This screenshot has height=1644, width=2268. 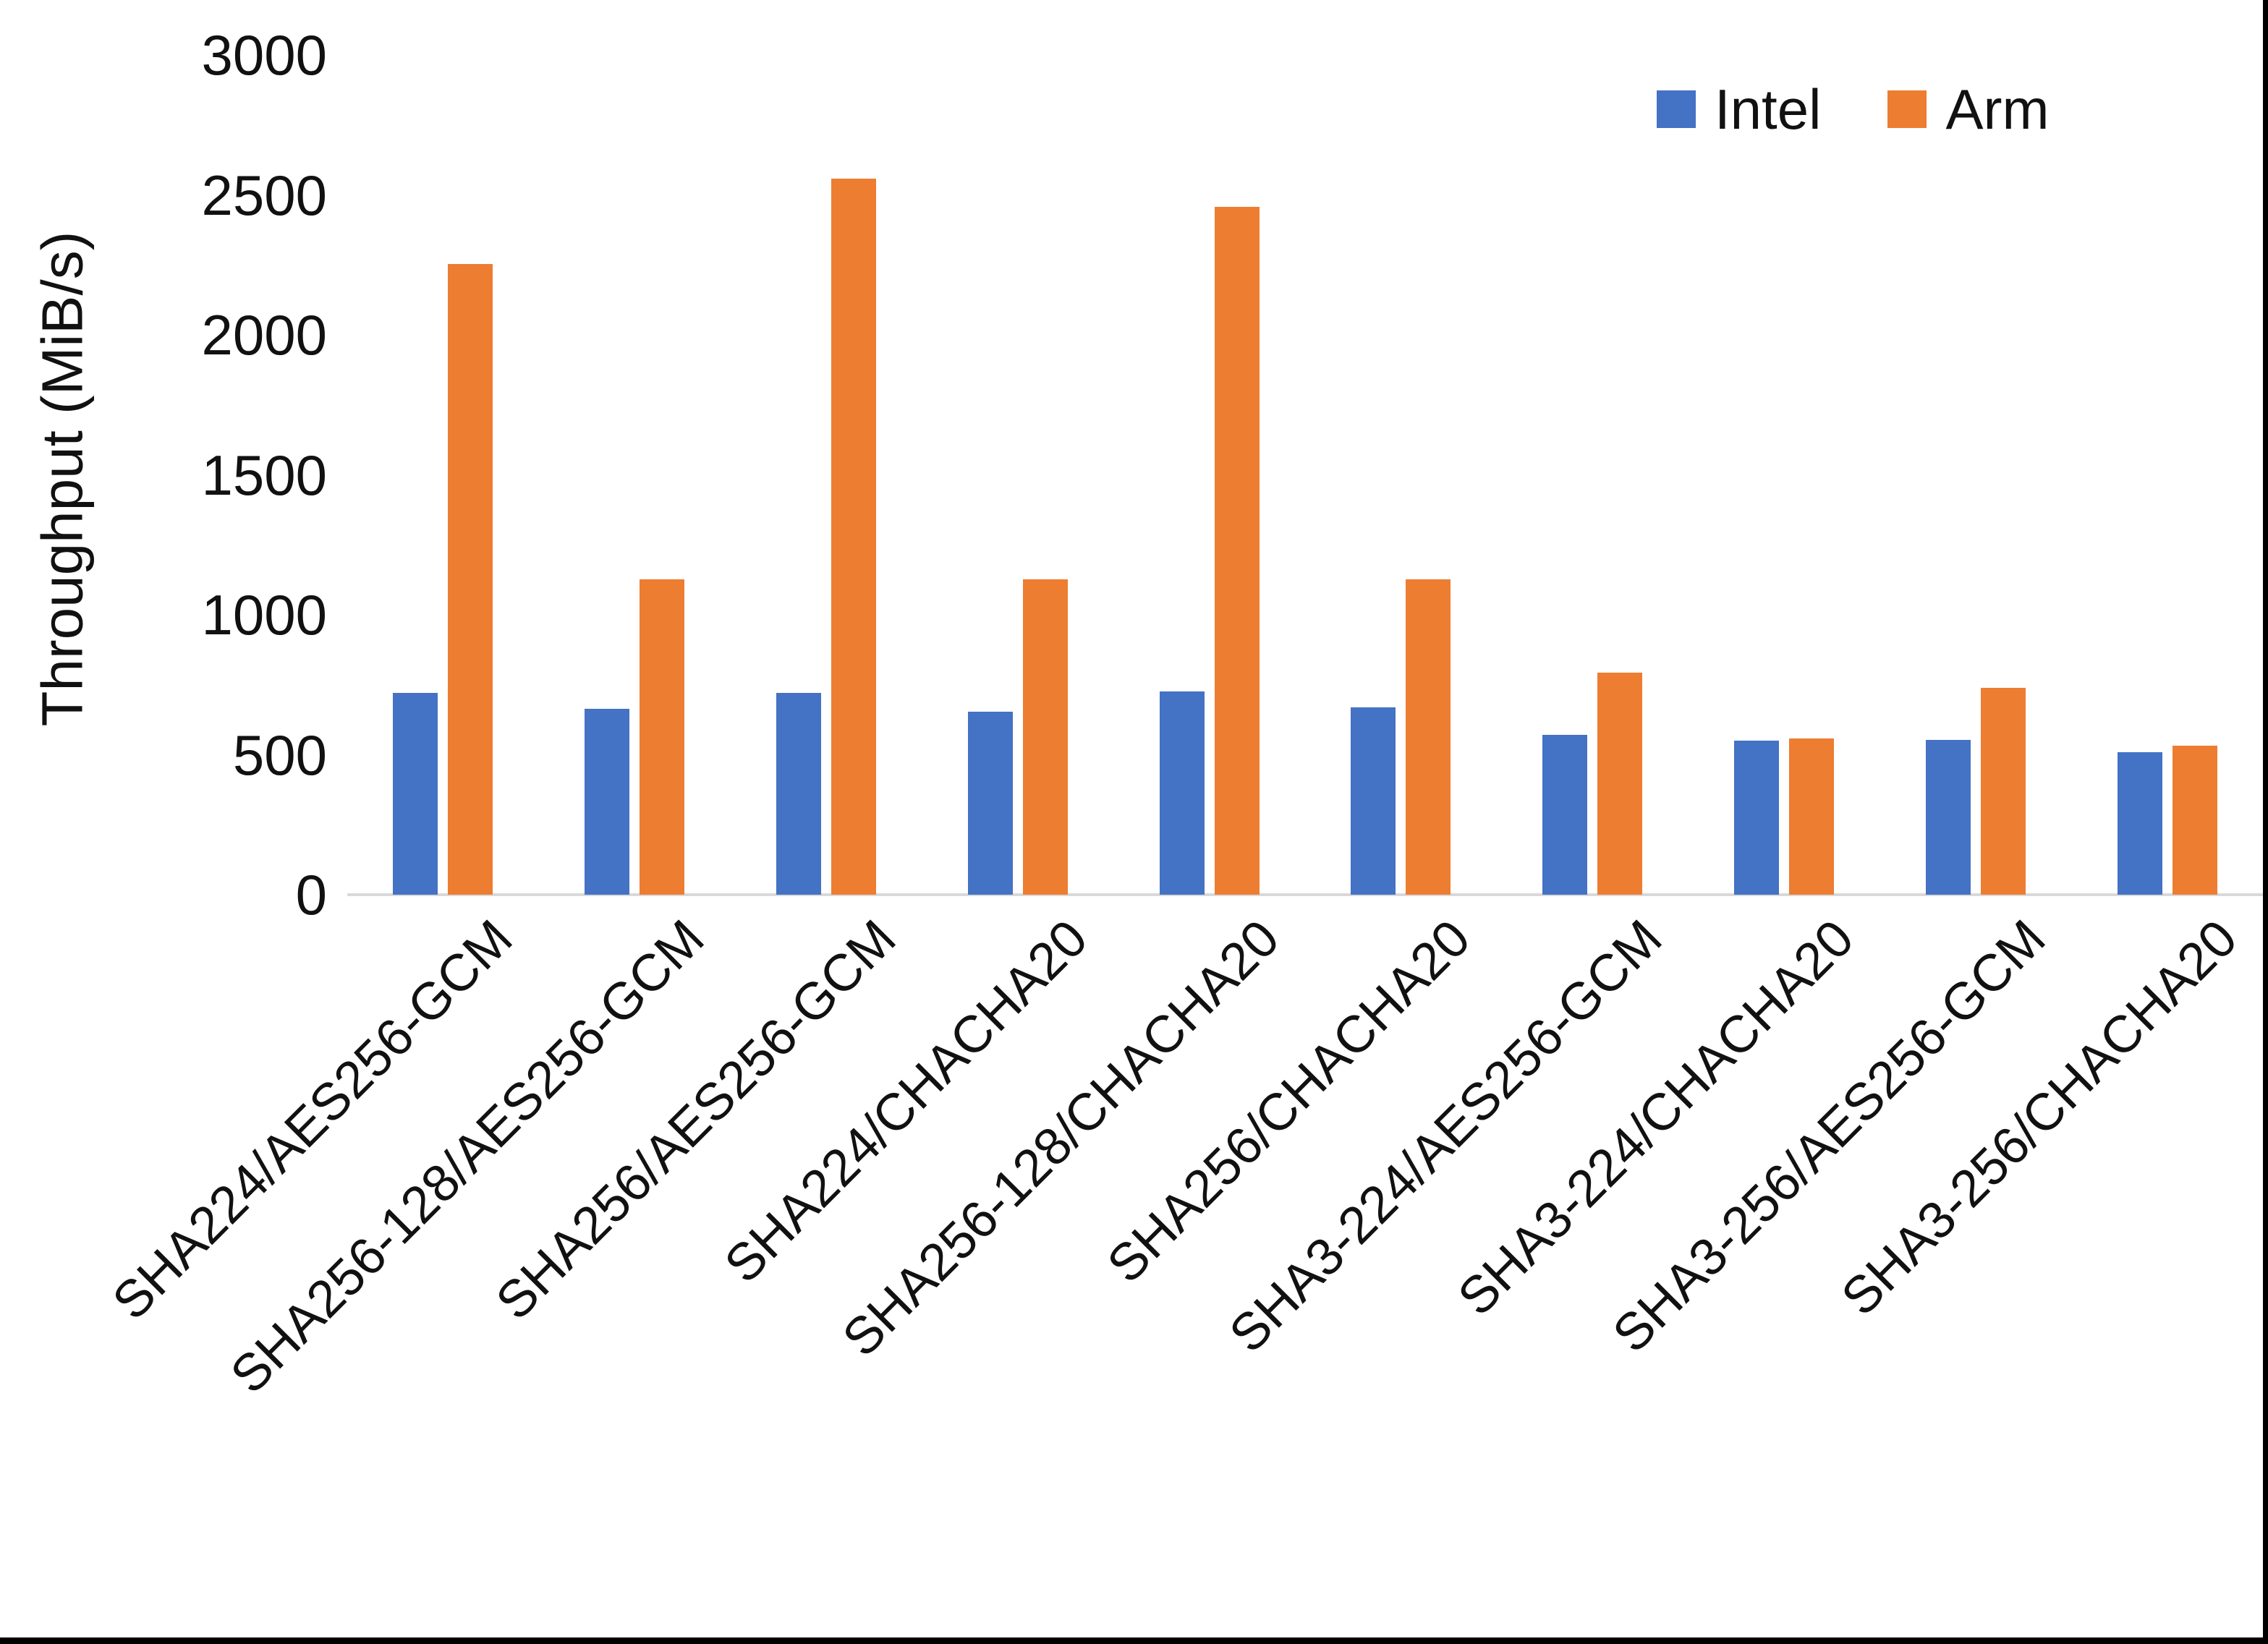 What do you see at coordinates (264, 615) in the screenshot?
I see `y-tick-label: 1000` at bounding box center [264, 615].